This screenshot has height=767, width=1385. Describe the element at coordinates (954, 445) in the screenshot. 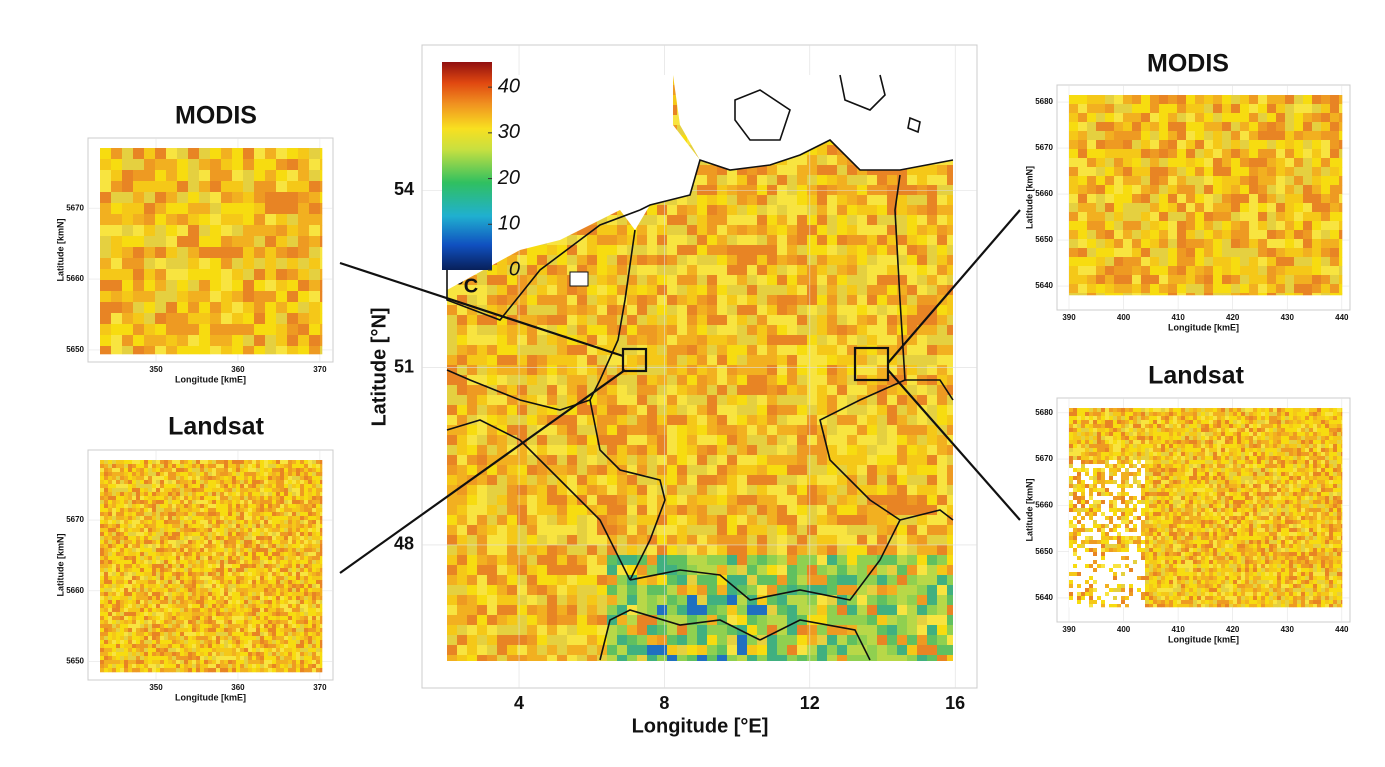

I see `connector-line` at that location.